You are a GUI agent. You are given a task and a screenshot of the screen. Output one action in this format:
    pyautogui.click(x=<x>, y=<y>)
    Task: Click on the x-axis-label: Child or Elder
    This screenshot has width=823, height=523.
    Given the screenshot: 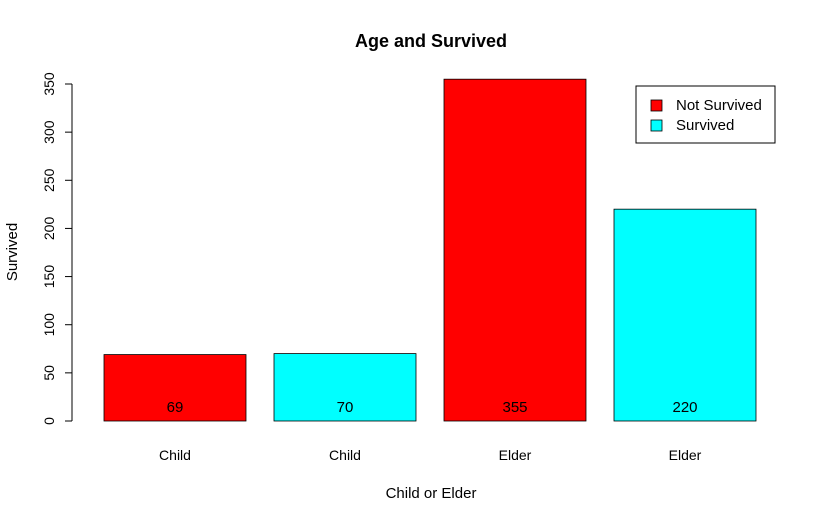 What is the action you would take?
    pyautogui.click(x=431, y=493)
    